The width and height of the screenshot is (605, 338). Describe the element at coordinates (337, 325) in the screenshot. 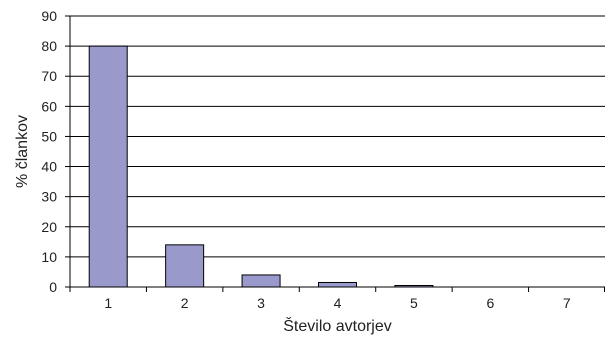

I see `x-axis-title: Število avtorjev` at that location.